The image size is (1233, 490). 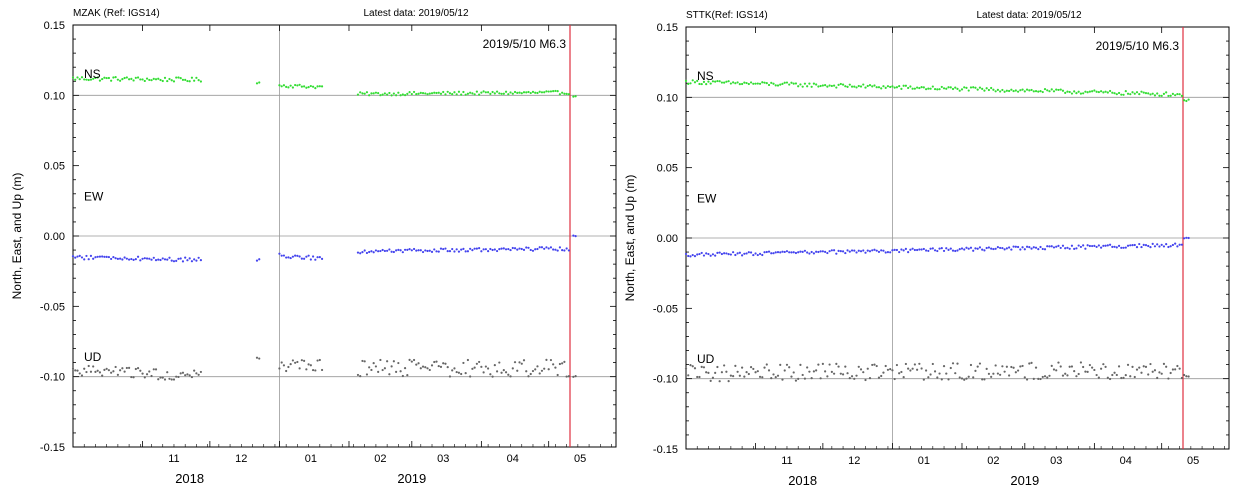 I want to click on y-tick-label: 0.15, so click(x=667, y=28).